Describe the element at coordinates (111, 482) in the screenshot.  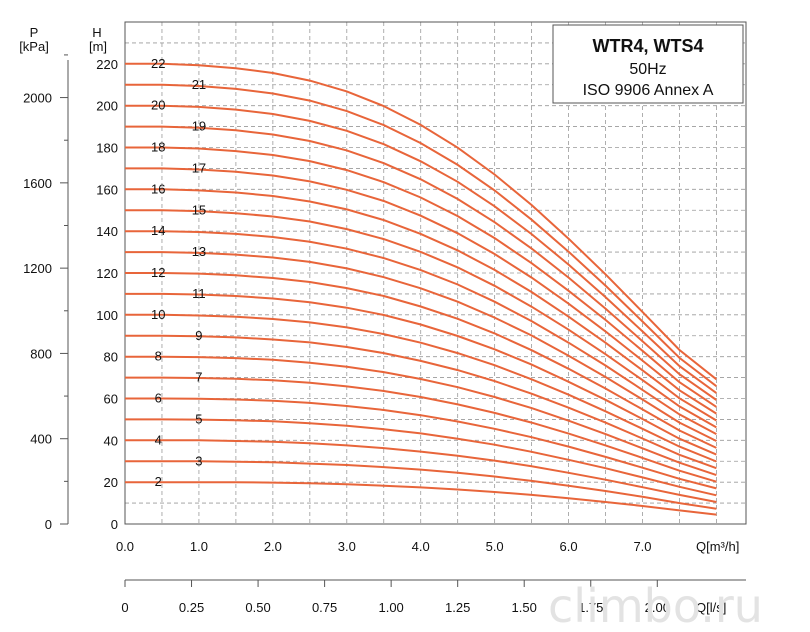
I see `y-tick-label: 20` at that location.